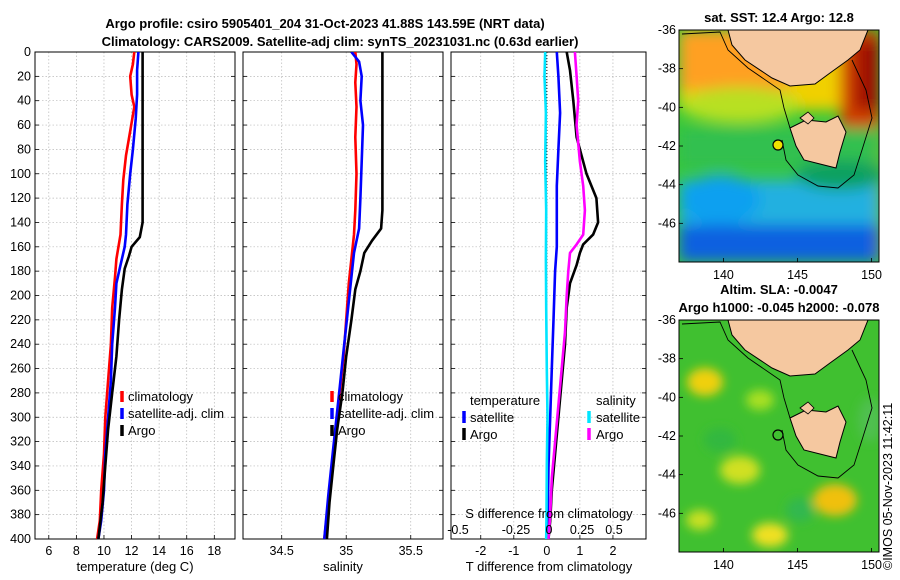  I want to click on y-tick-label: 400, so click(20, 539).